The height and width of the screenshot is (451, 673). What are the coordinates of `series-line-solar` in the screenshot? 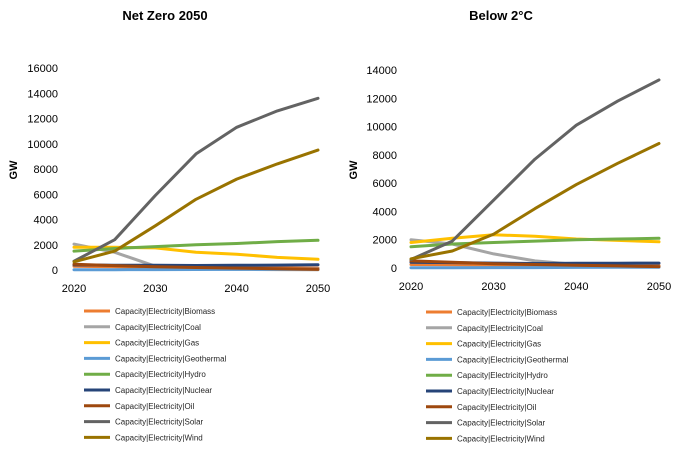 It's located at (196, 179).